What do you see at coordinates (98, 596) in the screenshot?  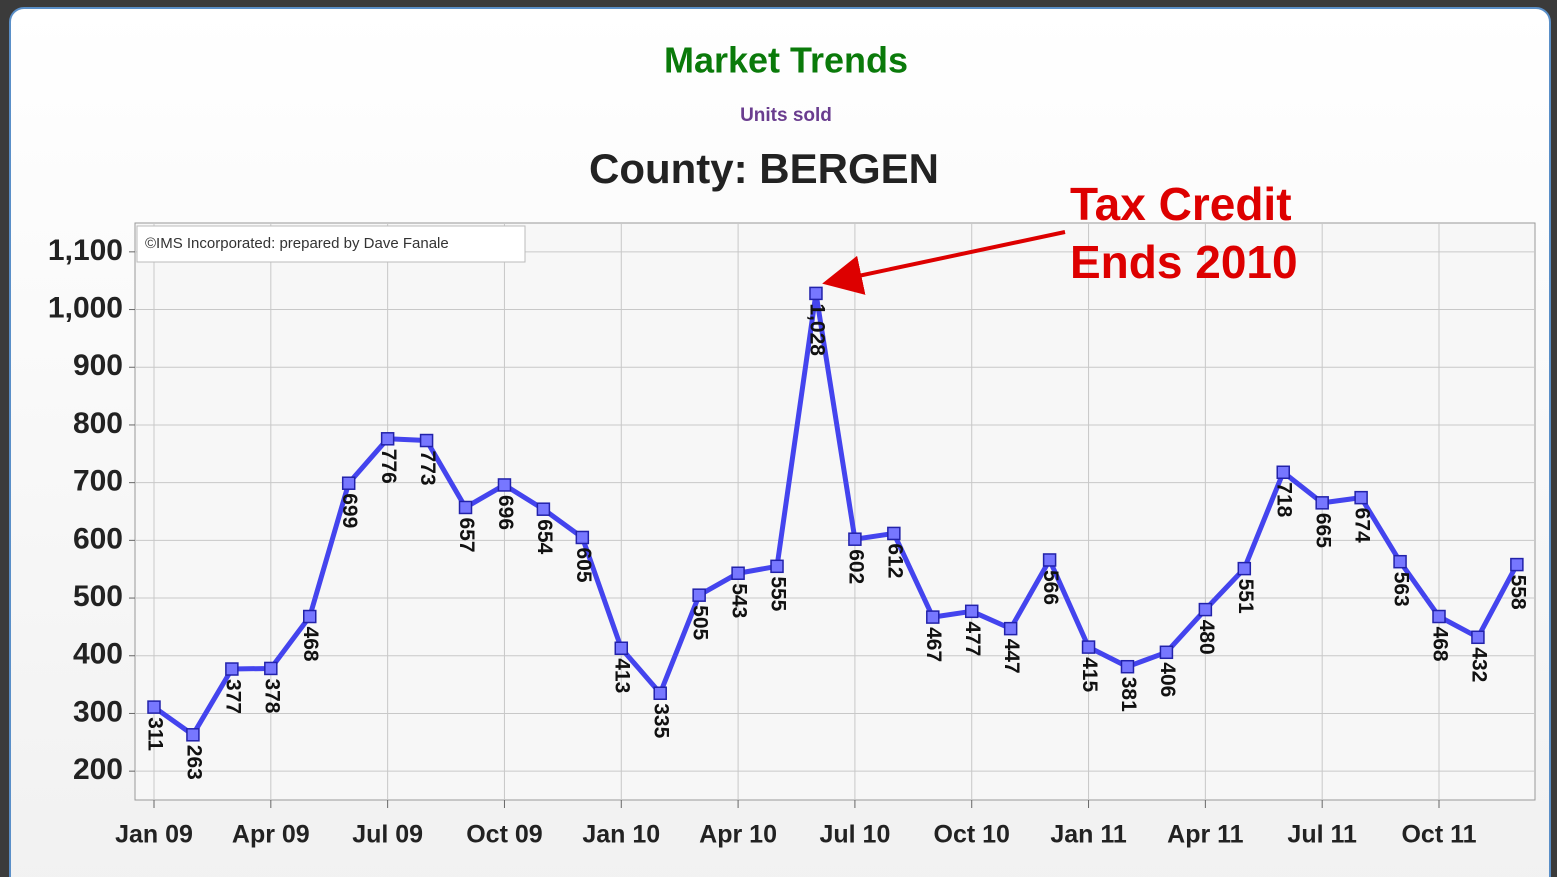 I see `y-tick-label: 500` at bounding box center [98, 596].